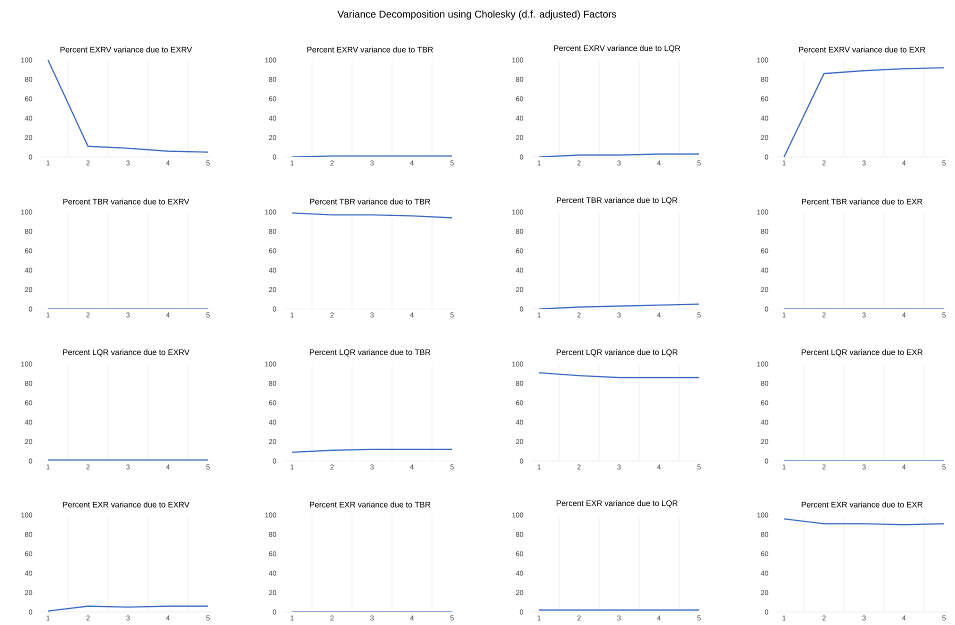 This screenshot has width=955, height=625. I want to click on chart-title: Percent EXR variance due to EXRV, so click(126, 505).